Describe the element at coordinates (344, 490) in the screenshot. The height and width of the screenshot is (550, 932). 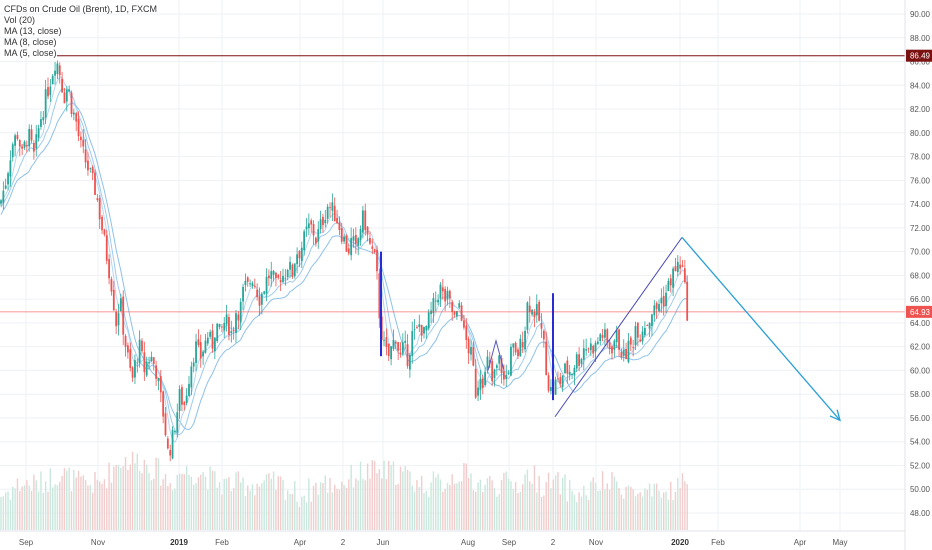
I see `volume-bars` at that location.